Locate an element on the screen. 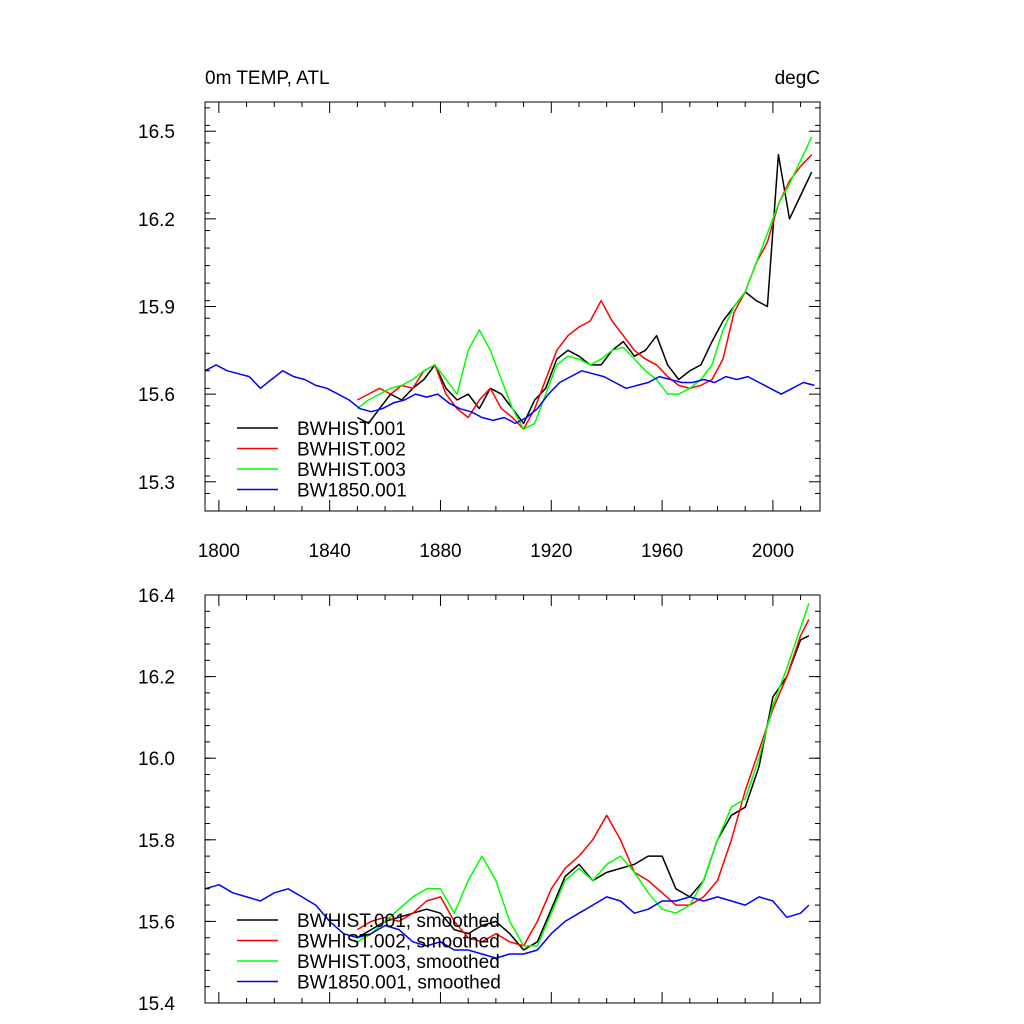 This screenshot has width=1024, height=1024. top-x-tick-label: 1920 is located at coordinates (551, 551).